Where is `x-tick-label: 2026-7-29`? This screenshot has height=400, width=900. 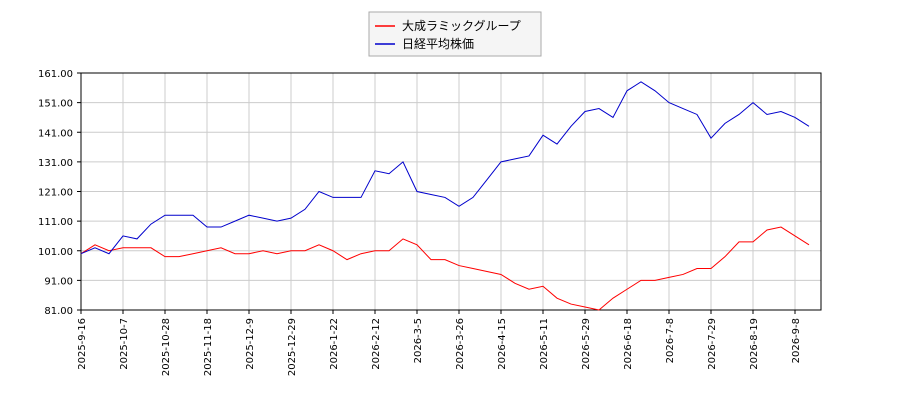
x-tick-label: 2026-7-29 is located at coordinates (712, 344).